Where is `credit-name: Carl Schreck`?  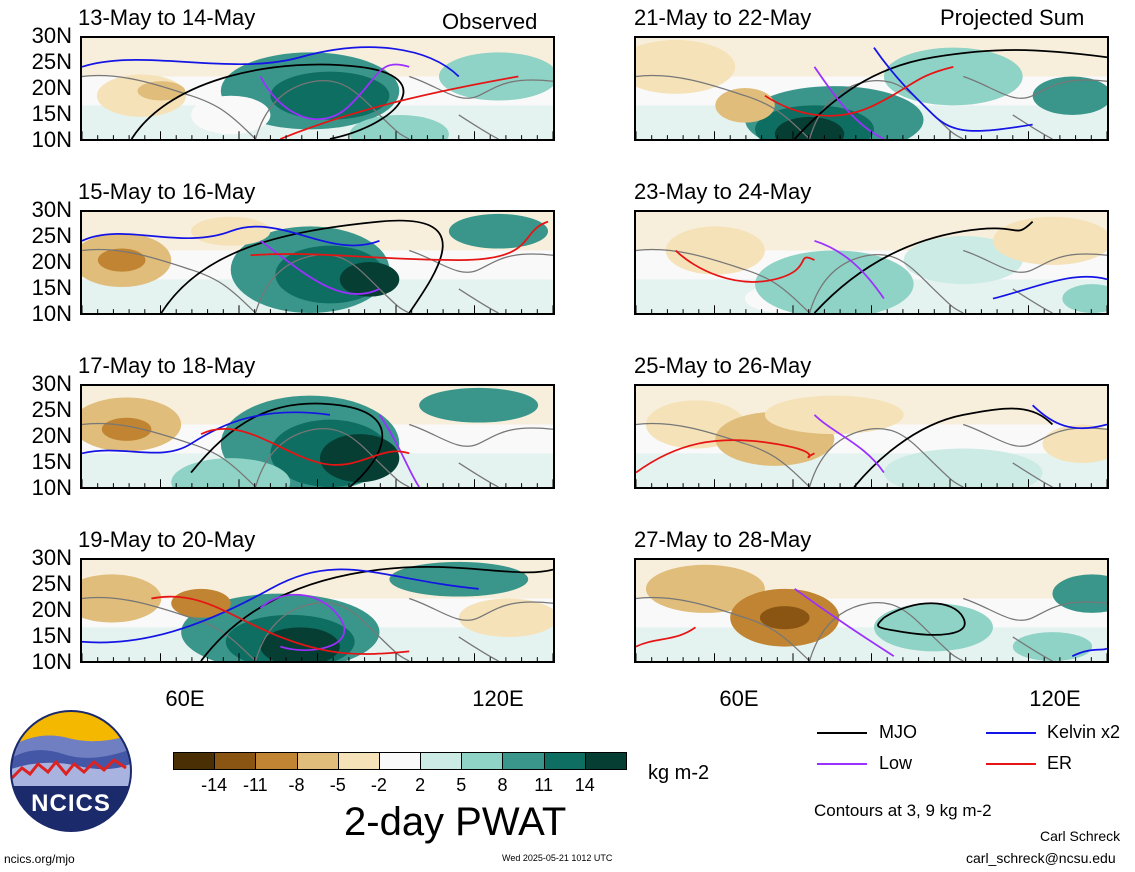 credit-name: Carl Schreck is located at coordinates (1080, 836).